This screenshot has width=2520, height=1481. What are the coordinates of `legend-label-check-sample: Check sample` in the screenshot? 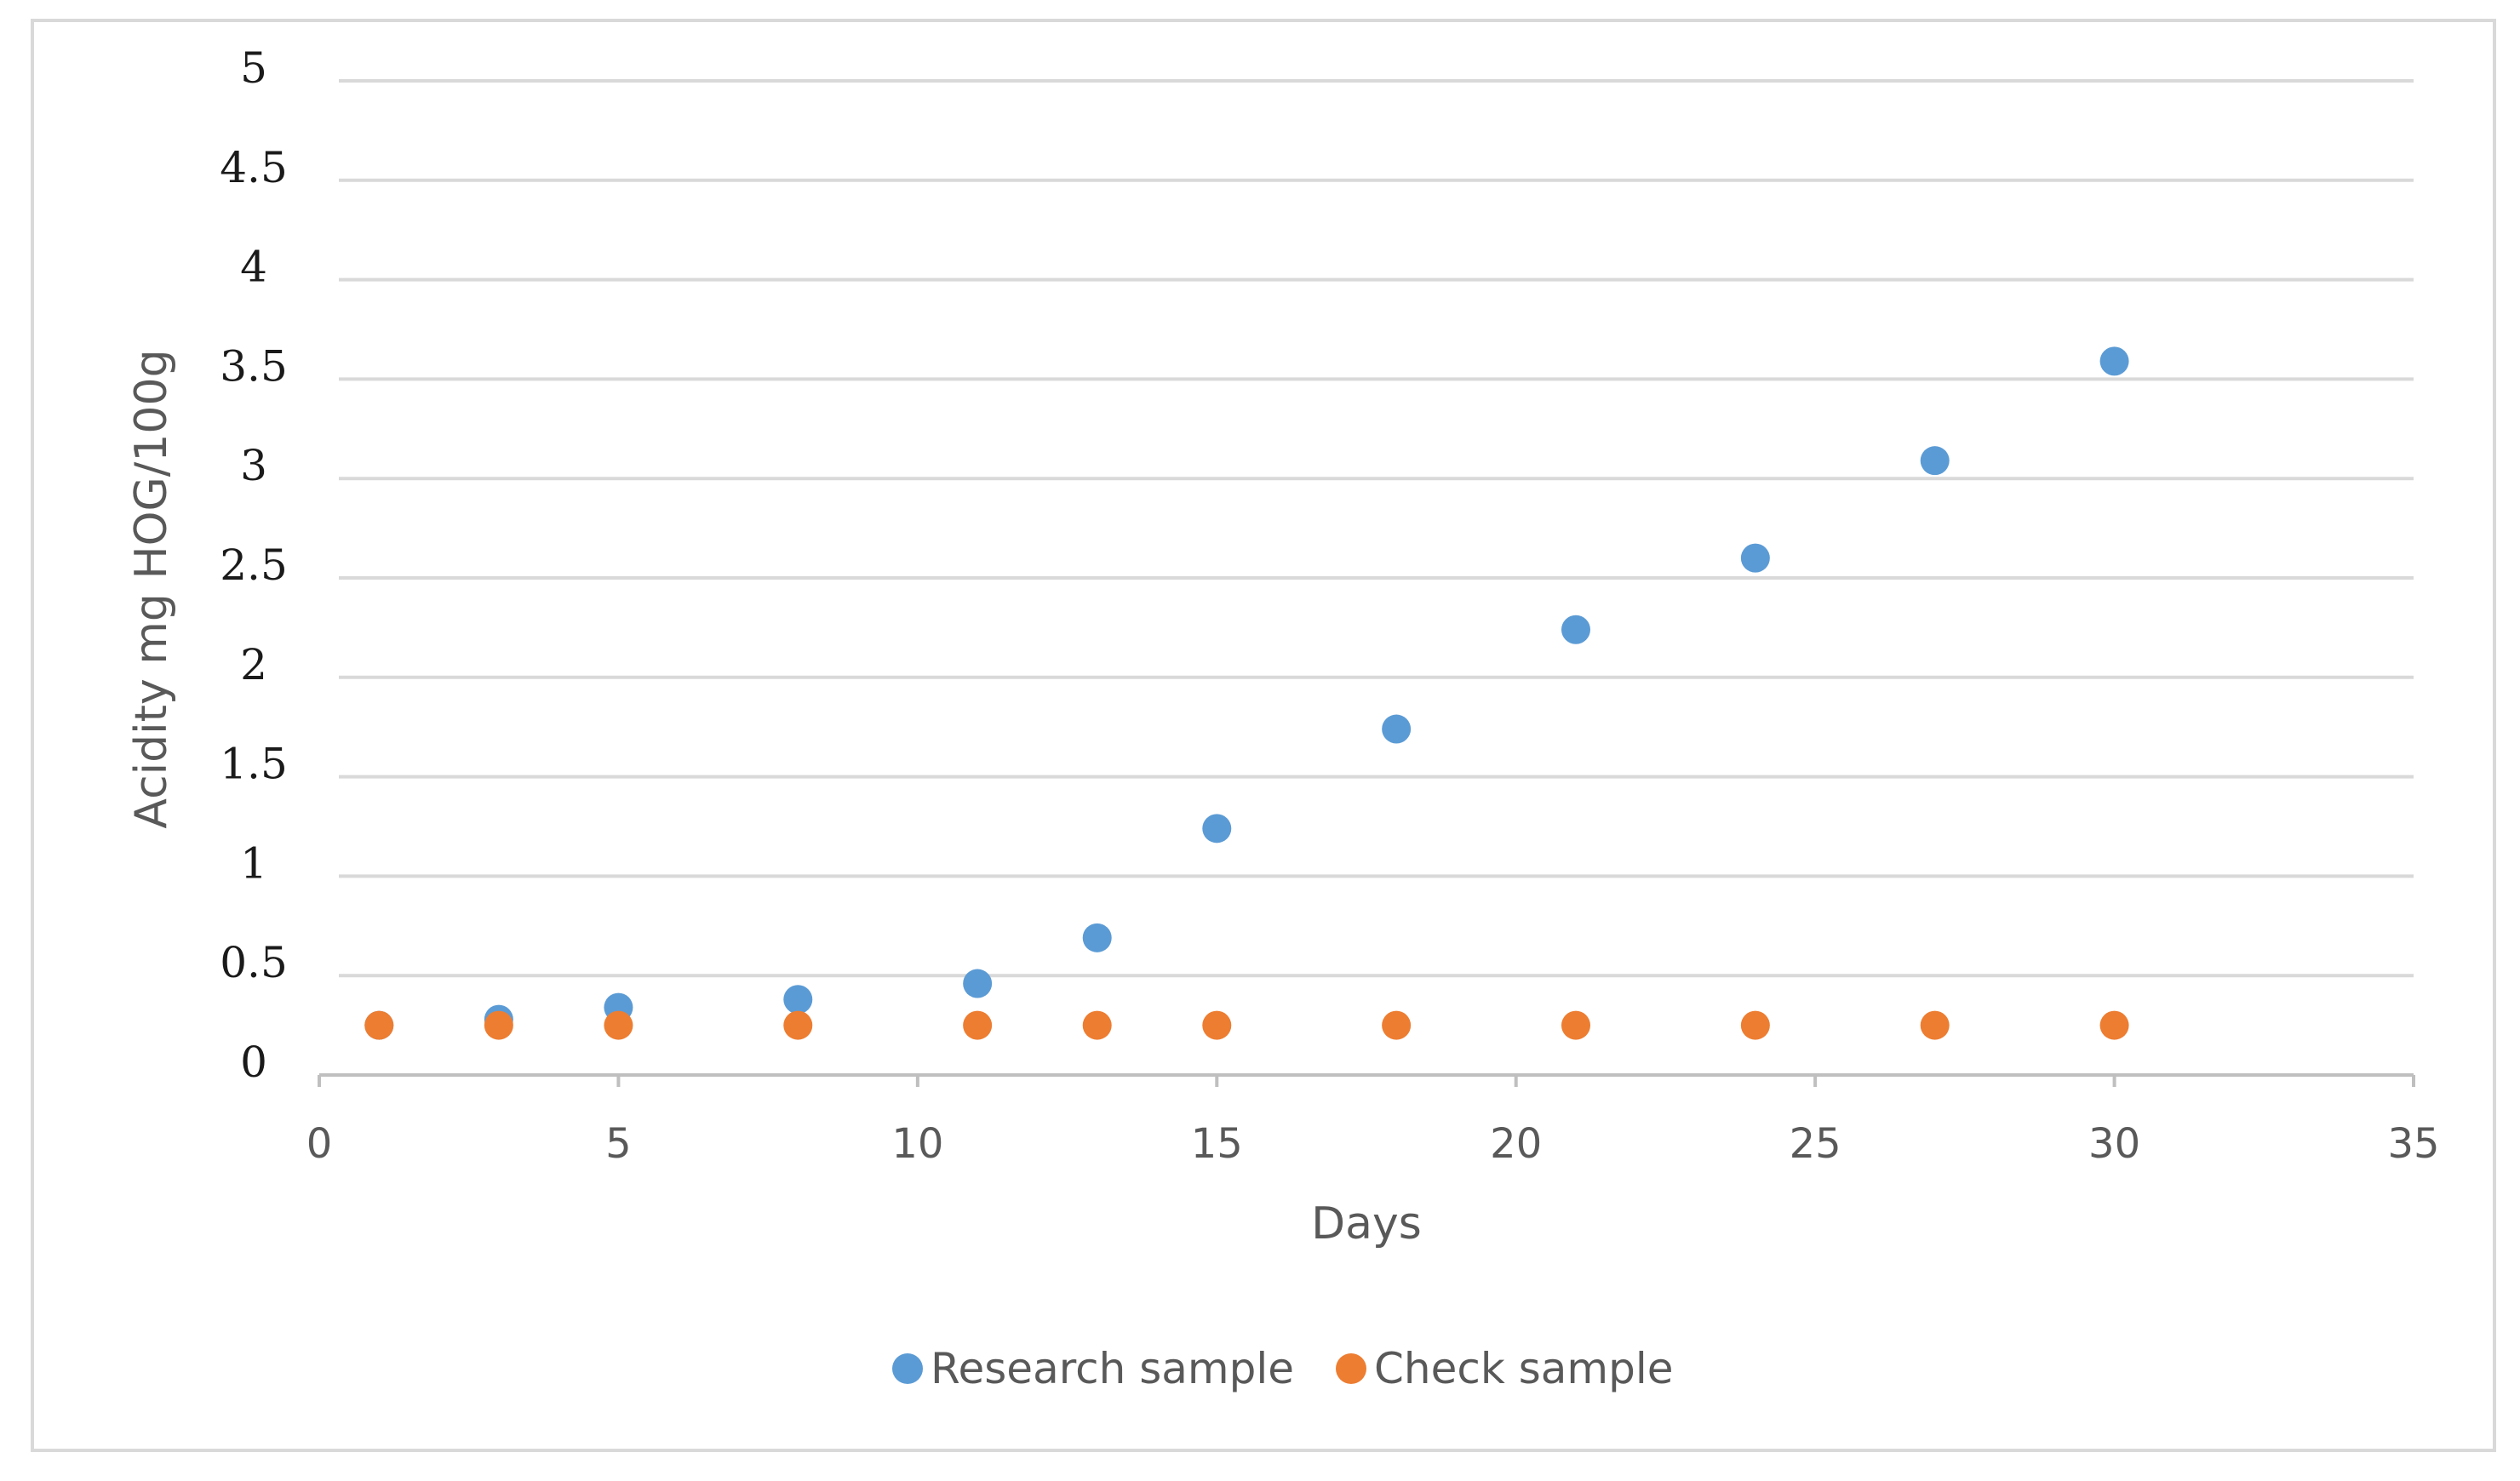 It's located at (1524, 1369).